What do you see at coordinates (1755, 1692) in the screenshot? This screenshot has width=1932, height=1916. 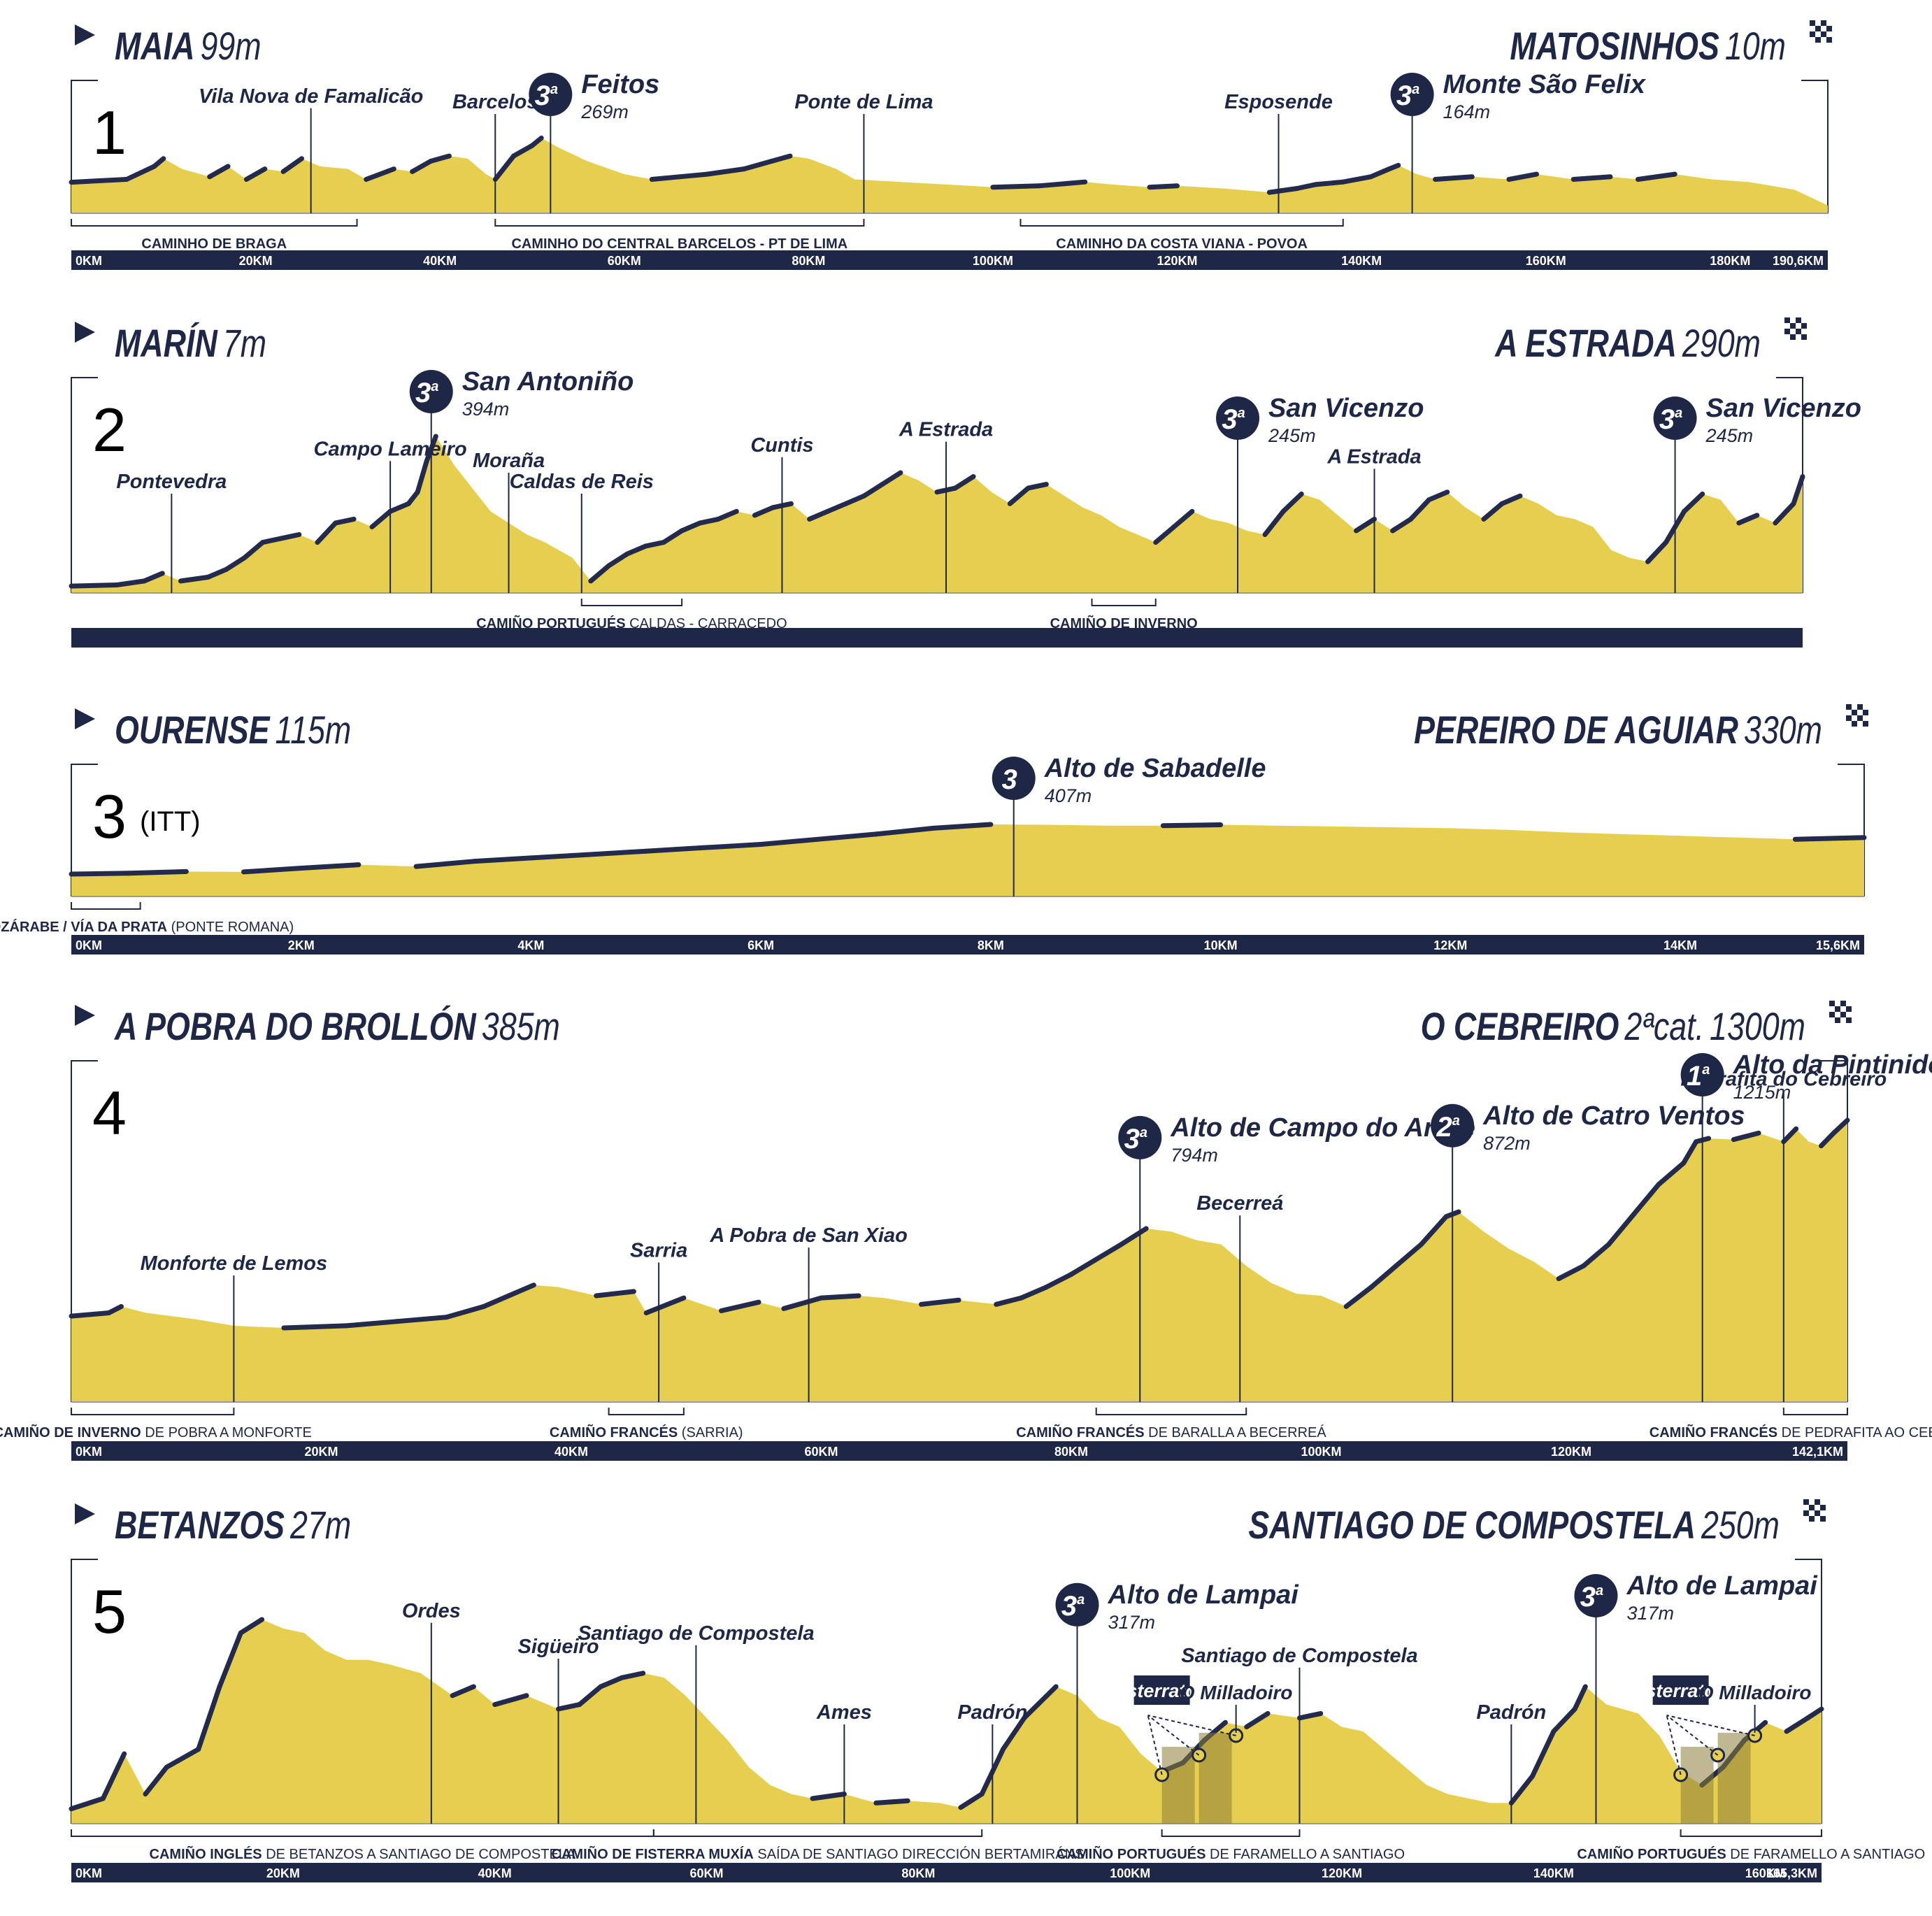 I see `town-label: O Milladoiro` at bounding box center [1755, 1692].